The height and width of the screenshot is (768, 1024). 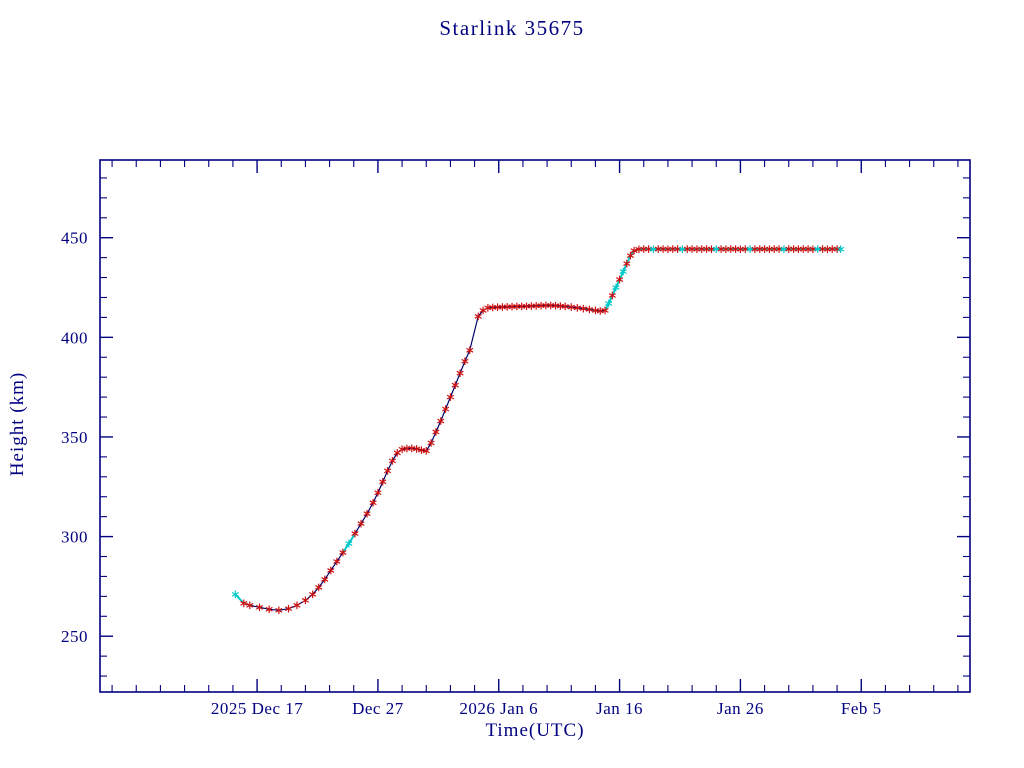 I want to click on y-axis-label: Height (km), so click(x=17, y=424).